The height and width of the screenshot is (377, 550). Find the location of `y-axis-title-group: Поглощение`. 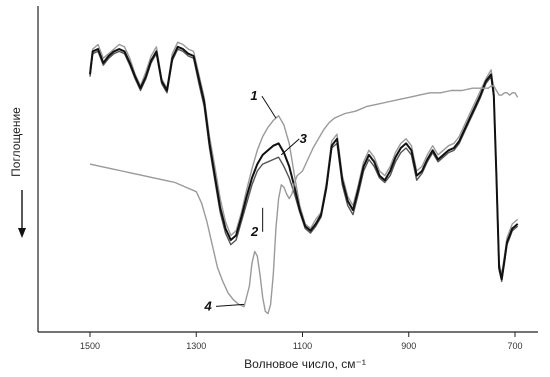

y-axis-title-group: Поглощение is located at coordinates (17, 172).